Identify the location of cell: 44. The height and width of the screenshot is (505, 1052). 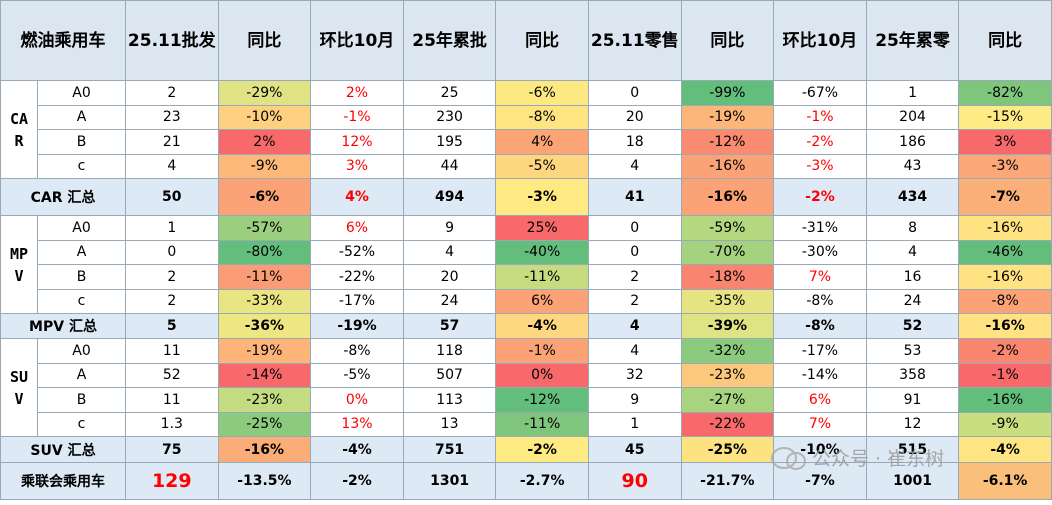
(449, 166).